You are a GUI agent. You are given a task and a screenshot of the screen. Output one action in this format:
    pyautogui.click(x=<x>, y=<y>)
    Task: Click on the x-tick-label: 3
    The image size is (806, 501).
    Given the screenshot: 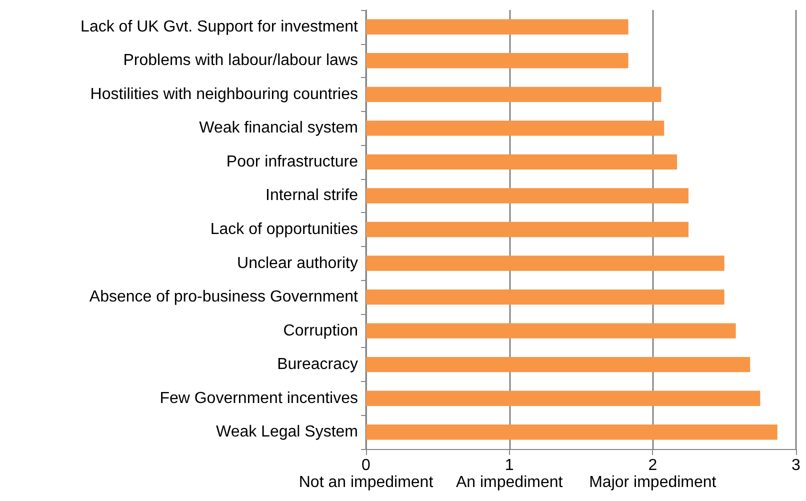 What is the action you would take?
    pyautogui.click(x=796, y=465)
    